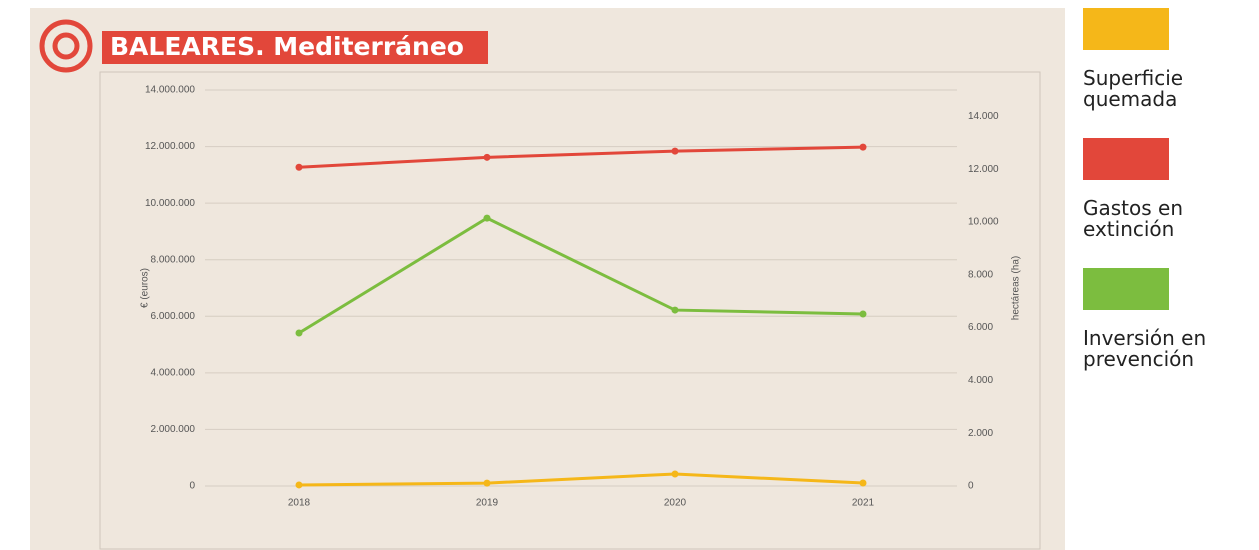 This screenshot has width=1259, height=550. Describe the element at coordinates (1153, 319) in the screenshot. I see `legend-item: Inversión en prevención` at that location.